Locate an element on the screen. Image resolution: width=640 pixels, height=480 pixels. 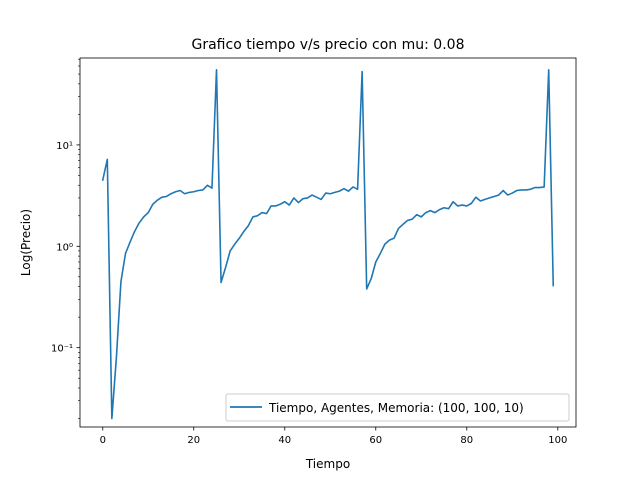
chart-title: Grafico tiempo v/s precio con mu: 0.08 is located at coordinates (328, 45).